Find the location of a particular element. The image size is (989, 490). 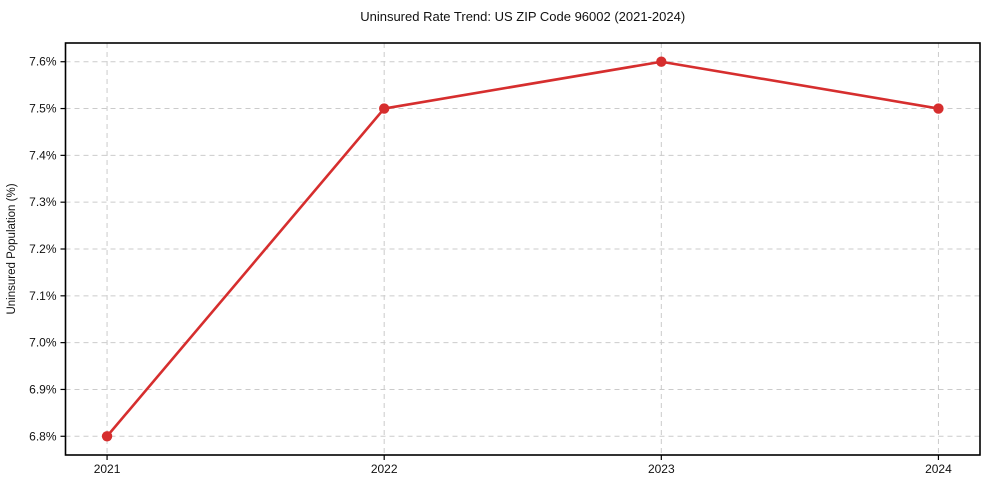

y-tick-label: 7.2% is located at coordinates (43, 249).